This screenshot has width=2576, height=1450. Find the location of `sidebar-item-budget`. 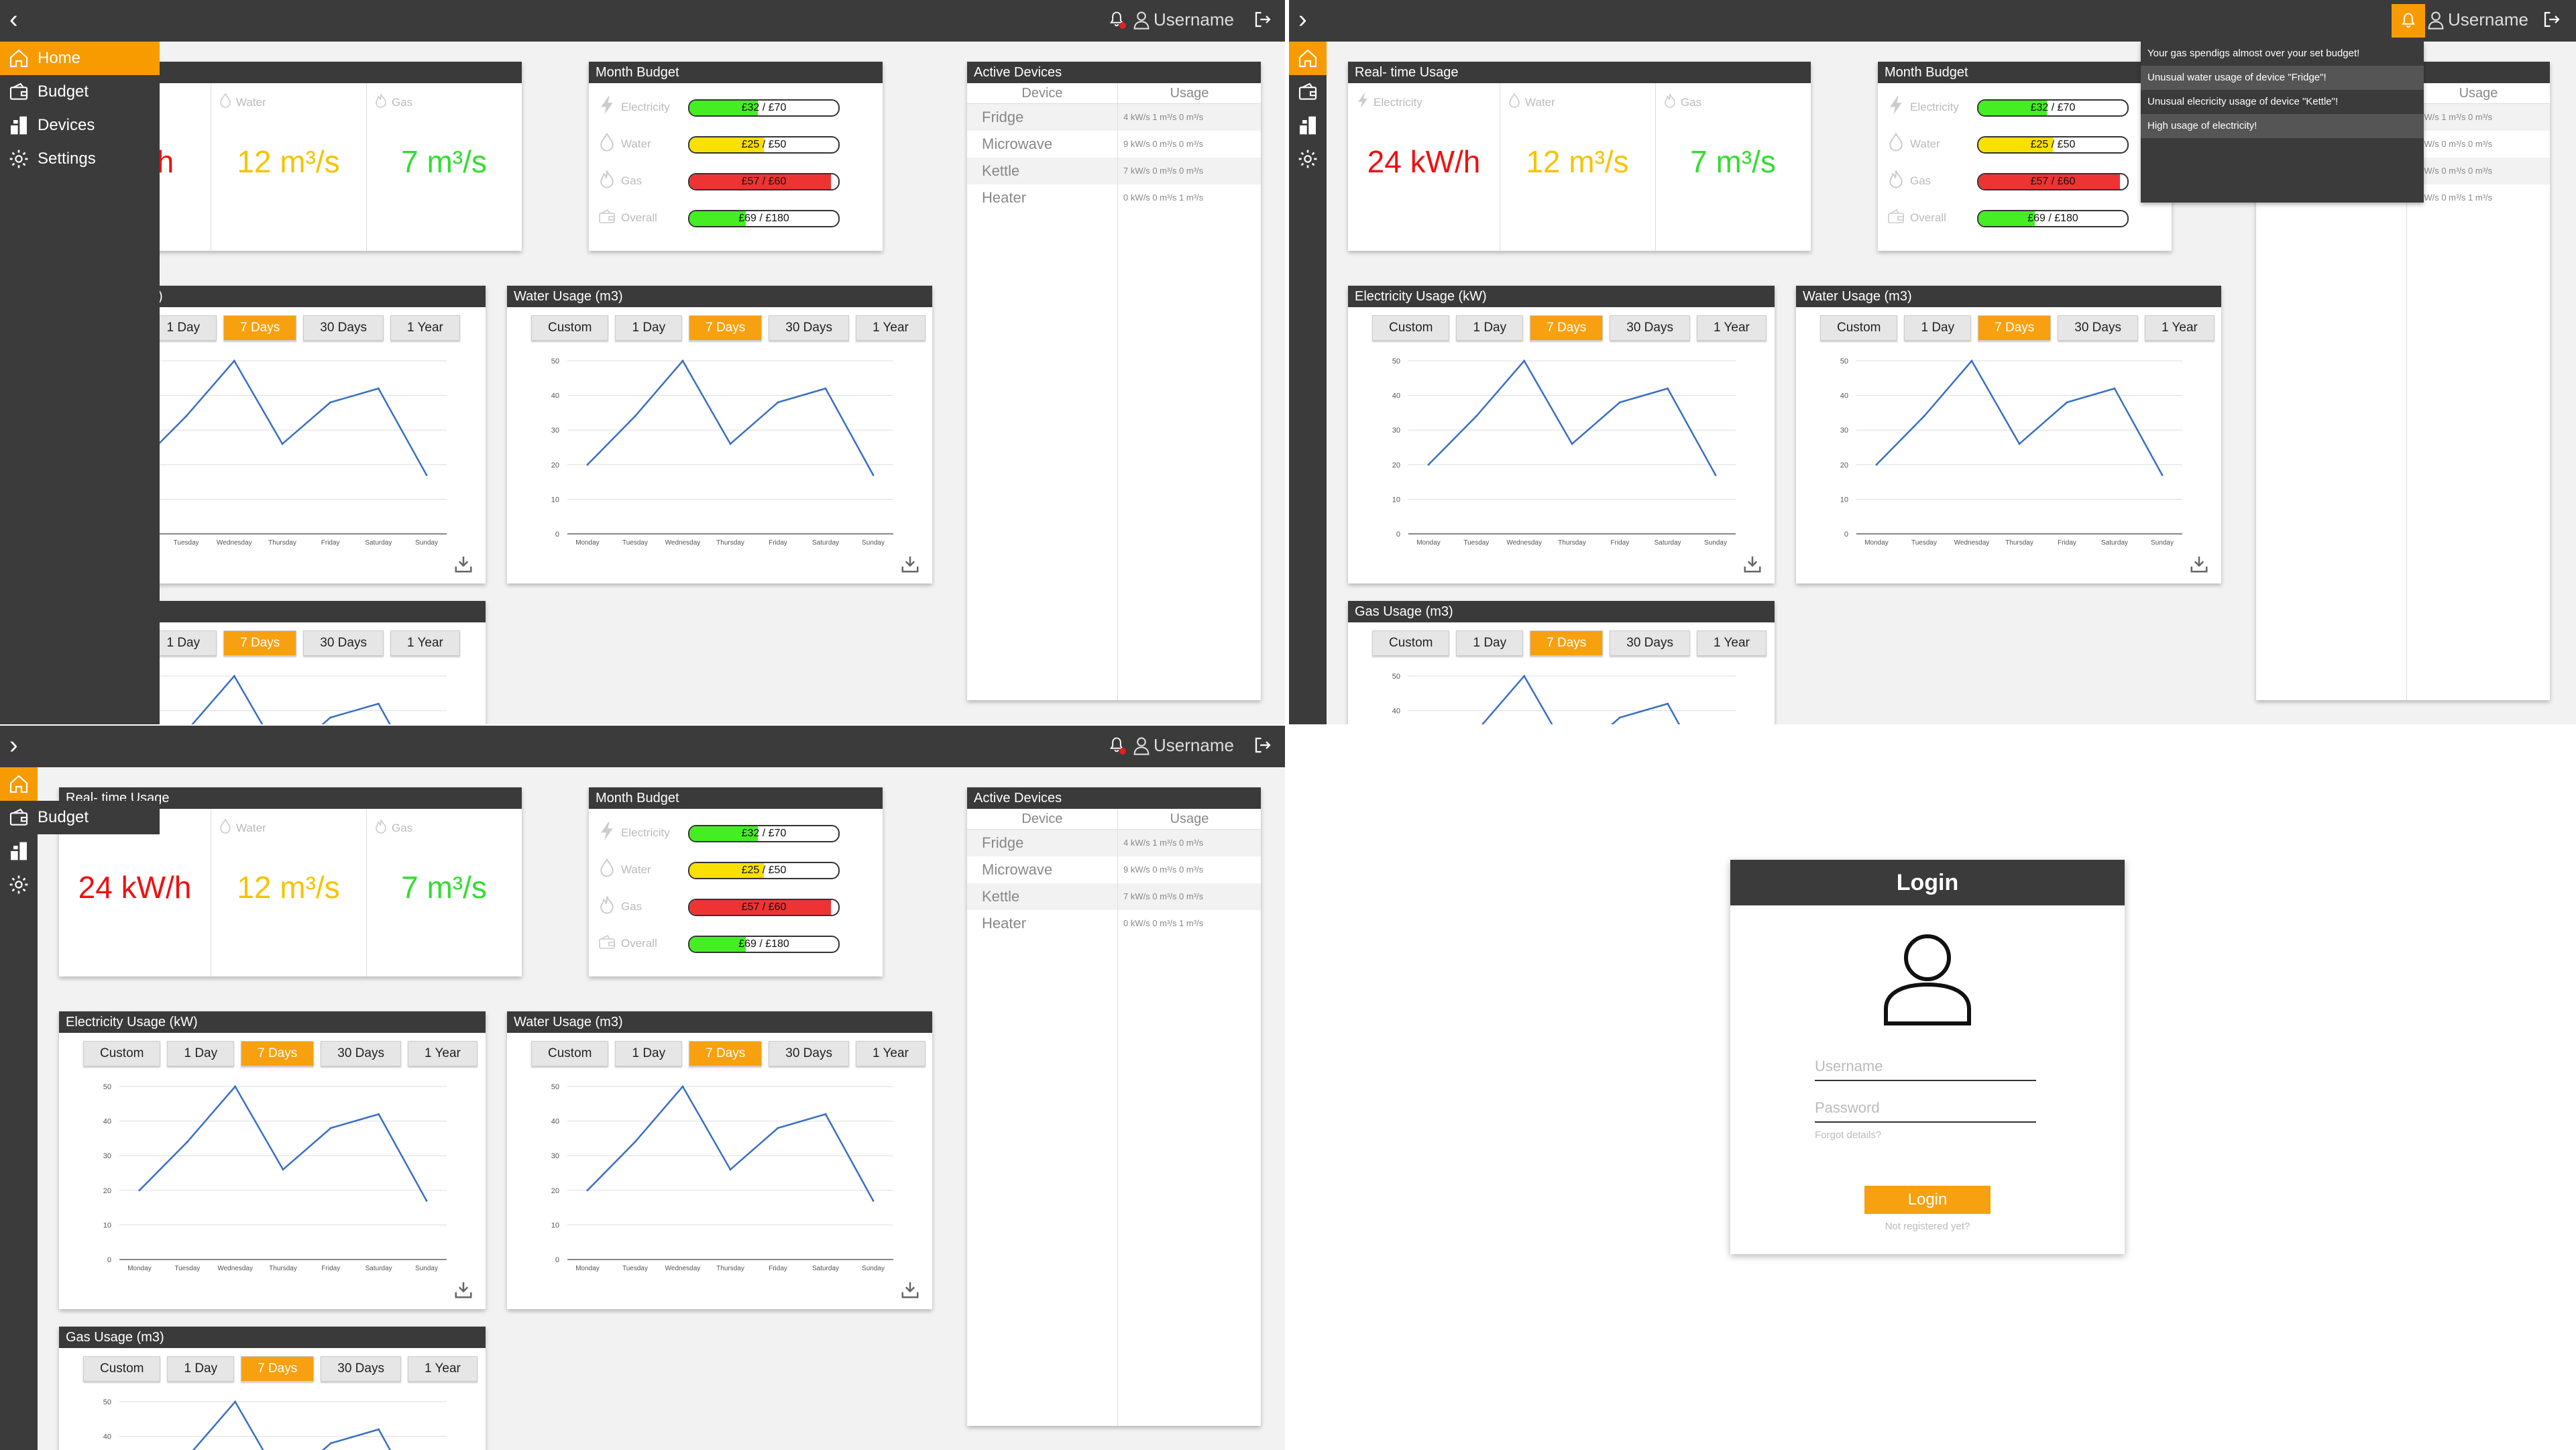

sidebar-item-budget is located at coordinates (1308, 92).